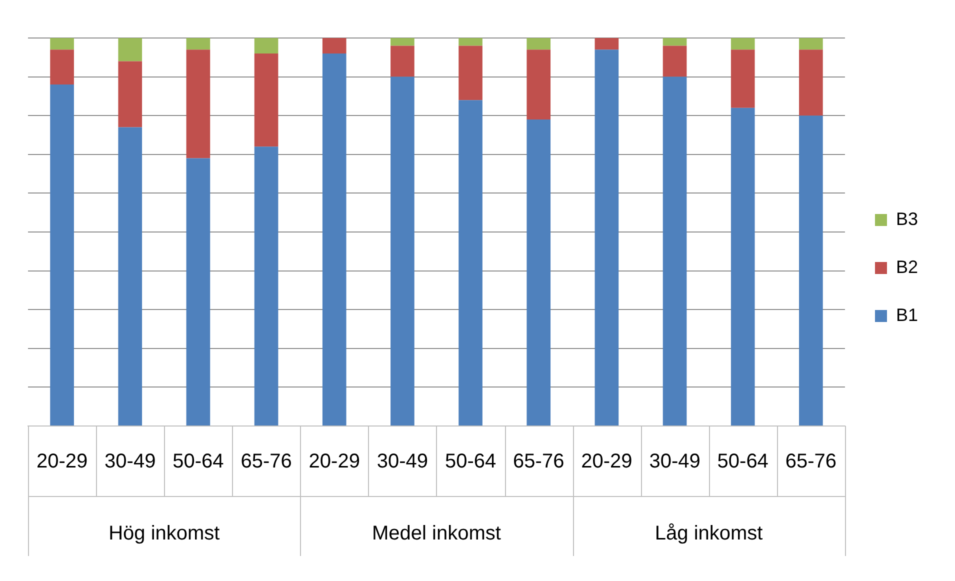  What do you see at coordinates (437, 533) in the screenshot?
I see `text: Medel inkomst` at bounding box center [437, 533].